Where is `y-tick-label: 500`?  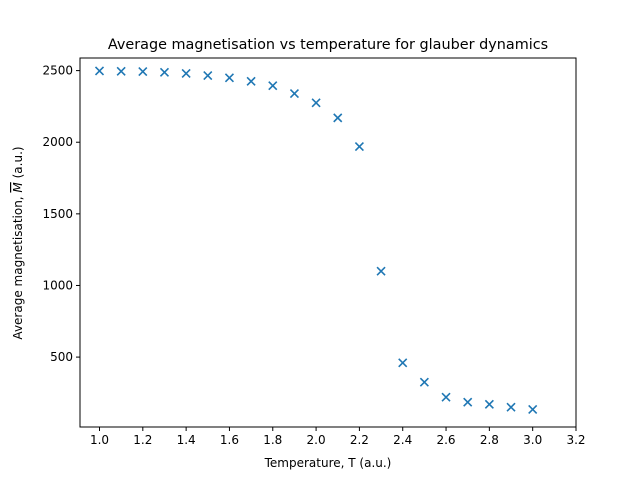
y-tick-label: 500 is located at coordinates (61, 357).